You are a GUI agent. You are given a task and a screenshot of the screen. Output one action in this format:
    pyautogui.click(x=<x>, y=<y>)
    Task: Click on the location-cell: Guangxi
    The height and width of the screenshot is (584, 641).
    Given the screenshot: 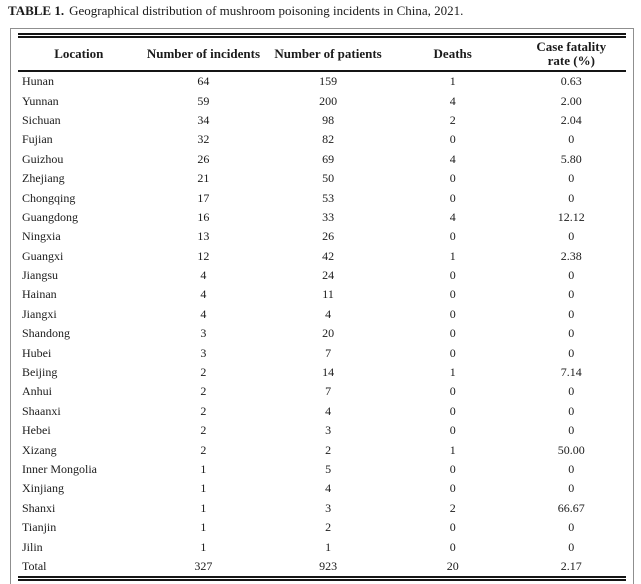 What is the action you would take?
    pyautogui.click(x=43, y=255)
    